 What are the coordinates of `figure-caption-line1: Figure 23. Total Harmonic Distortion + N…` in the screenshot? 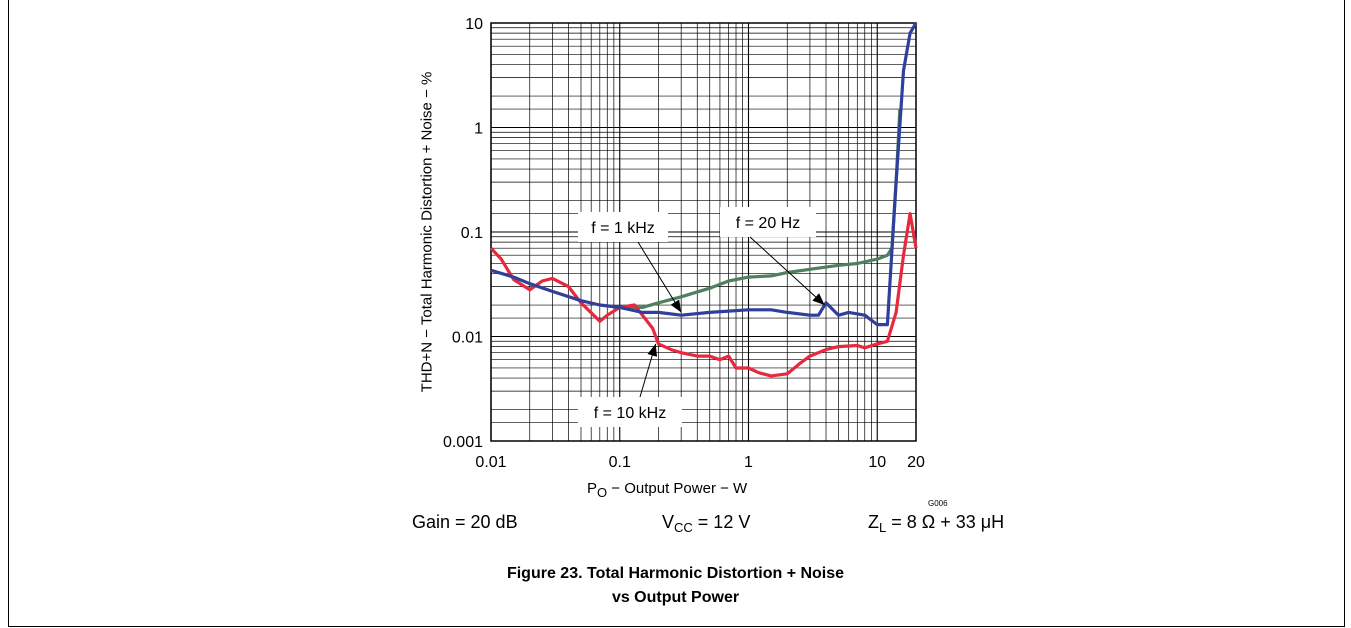 It's located at (675, 573).